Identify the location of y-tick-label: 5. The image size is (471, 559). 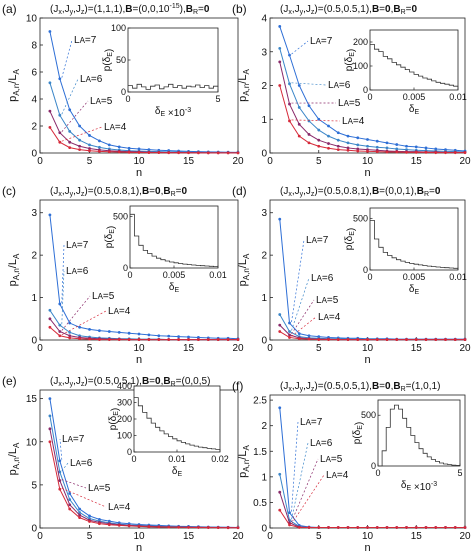
(34, 485).